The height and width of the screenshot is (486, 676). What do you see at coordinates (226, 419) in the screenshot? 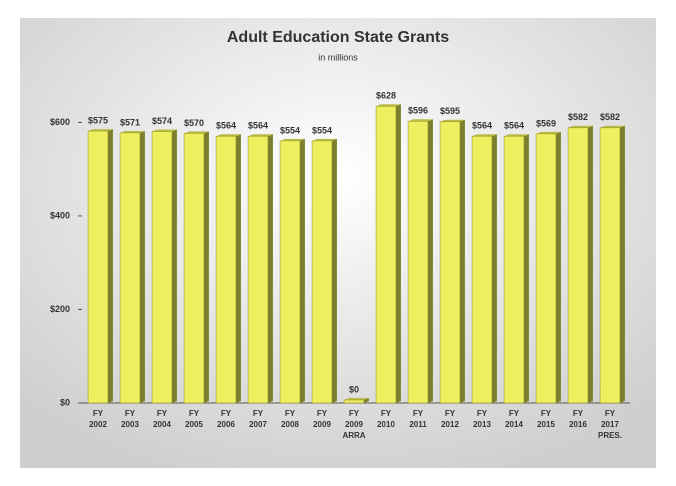
I see `x-tick-label: FY 2006` at bounding box center [226, 419].